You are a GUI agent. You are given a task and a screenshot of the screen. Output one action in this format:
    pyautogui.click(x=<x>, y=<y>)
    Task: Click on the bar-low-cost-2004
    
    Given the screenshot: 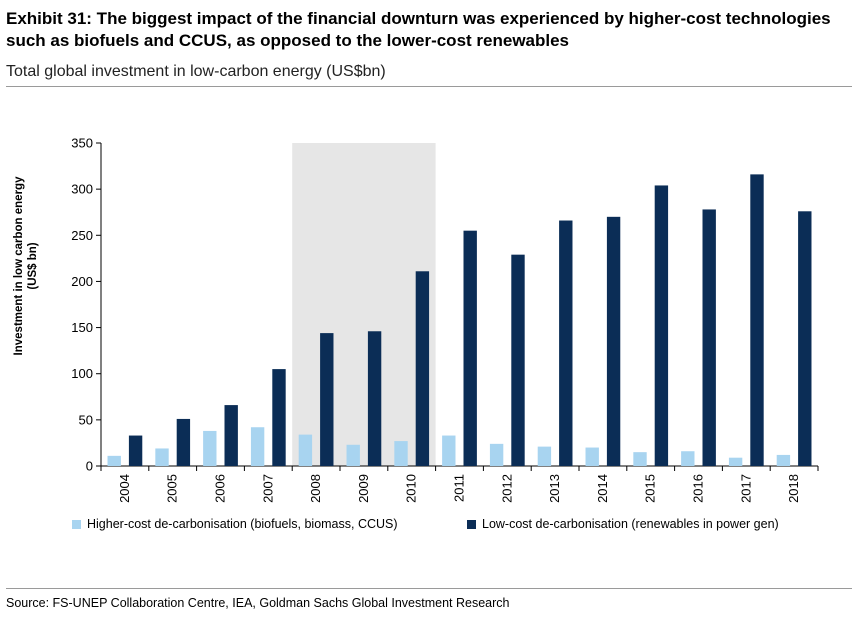 What is the action you would take?
    pyautogui.click(x=135, y=450)
    